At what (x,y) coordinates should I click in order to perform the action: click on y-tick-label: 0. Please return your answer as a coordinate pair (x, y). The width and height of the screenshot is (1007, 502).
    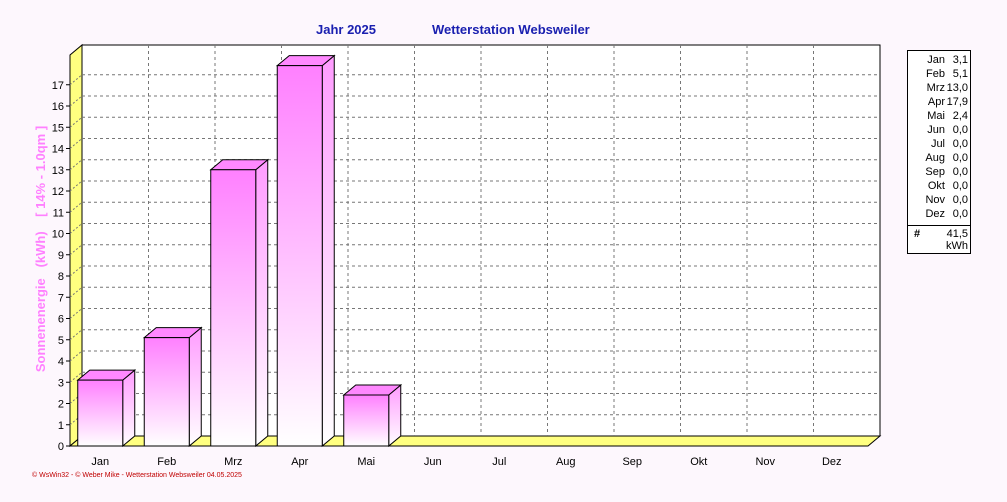
    Looking at the image, I should click on (61, 447).